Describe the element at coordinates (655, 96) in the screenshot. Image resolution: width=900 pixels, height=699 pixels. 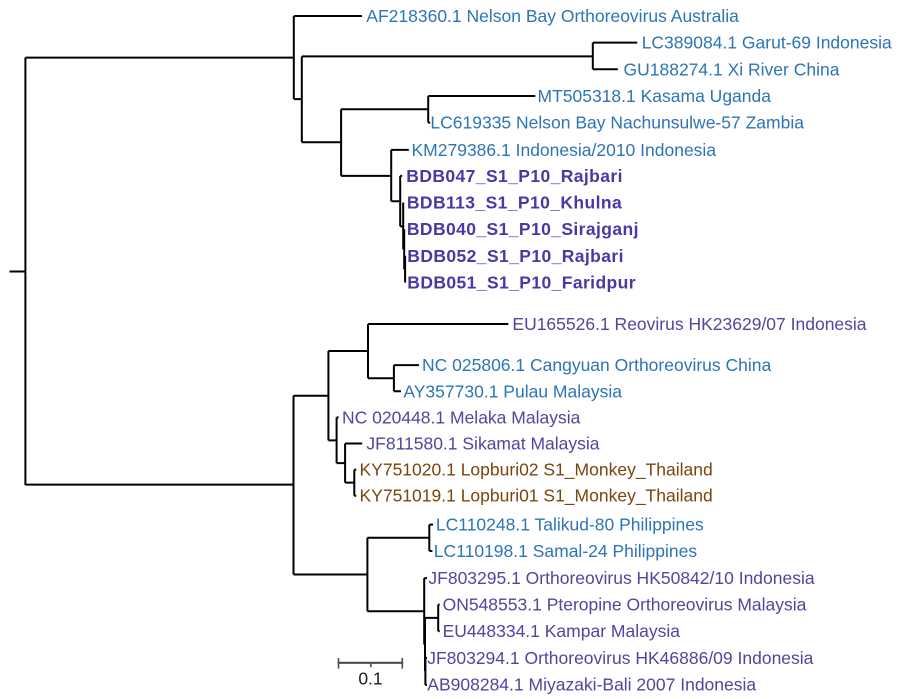
I see `svg-text: MT505318.1 Kasama Uganda` at that location.